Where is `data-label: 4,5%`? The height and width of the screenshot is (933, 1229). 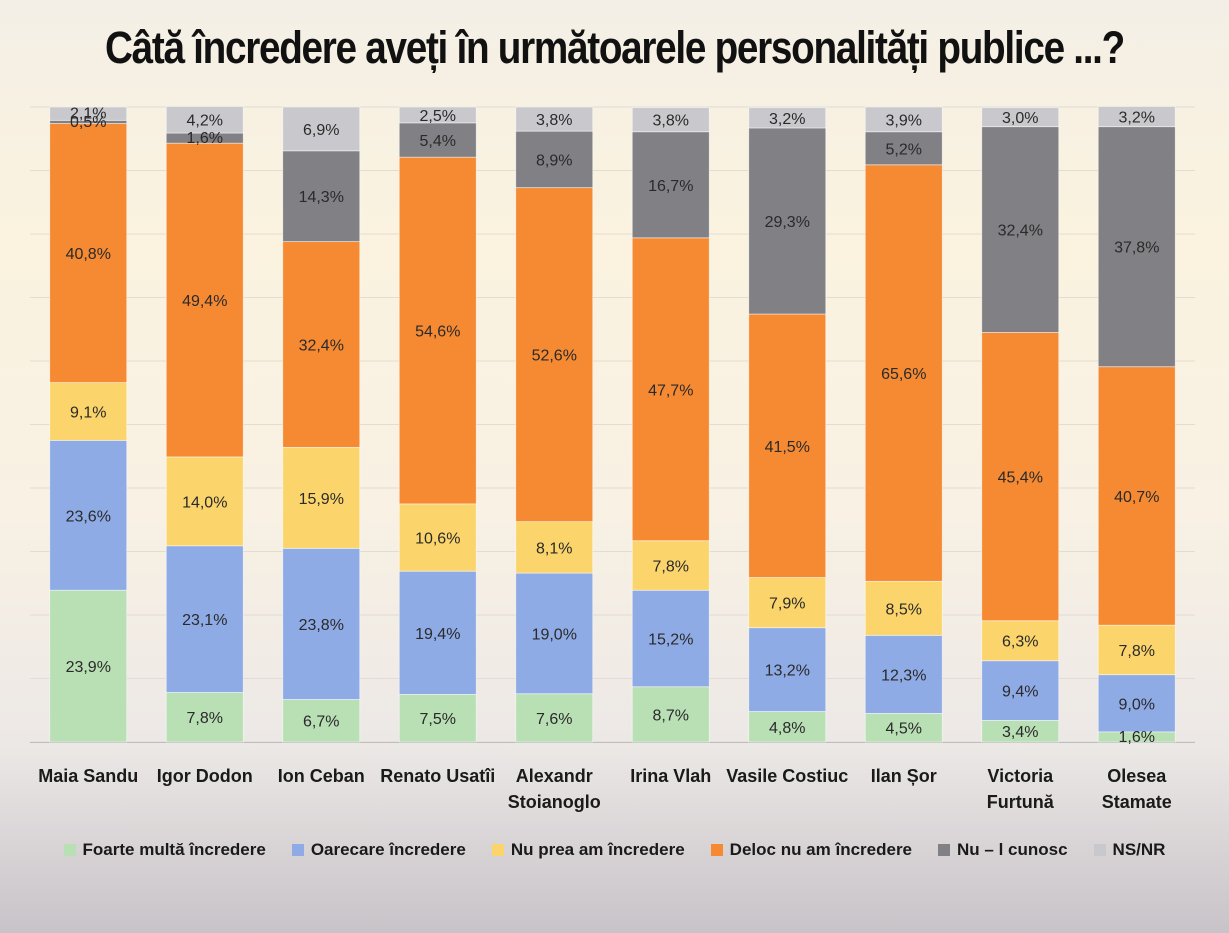
data-label: 4,5% is located at coordinates (904, 729).